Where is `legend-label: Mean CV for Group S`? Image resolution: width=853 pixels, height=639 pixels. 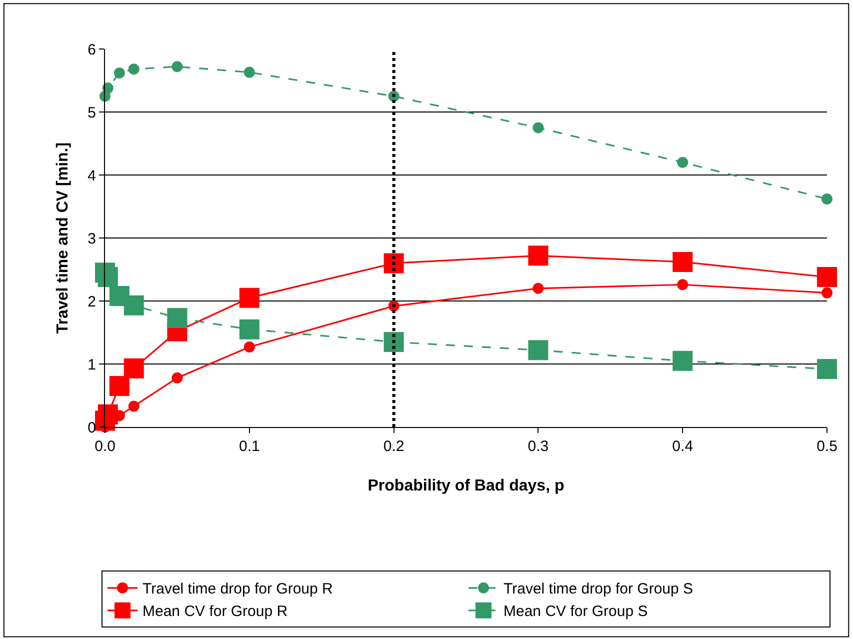
legend-label: Mean CV for Group S is located at coordinates (576, 611).